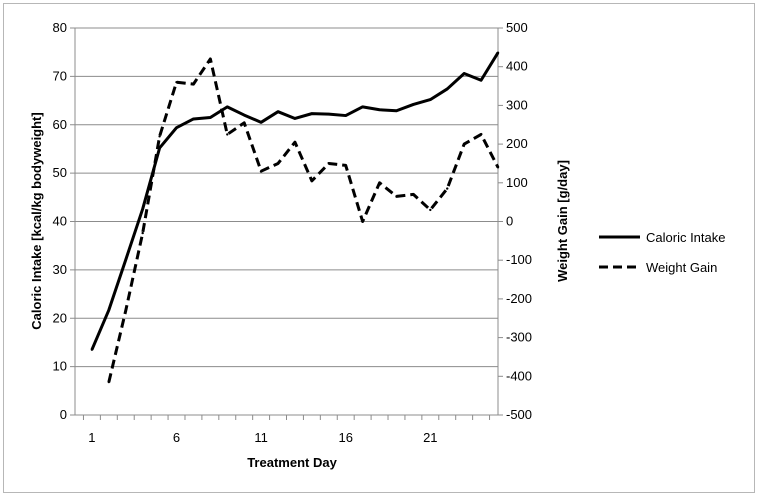 This screenshot has width=761, height=499. What do you see at coordinates (519, 298) in the screenshot?
I see `right-tick-label: -200` at bounding box center [519, 298].